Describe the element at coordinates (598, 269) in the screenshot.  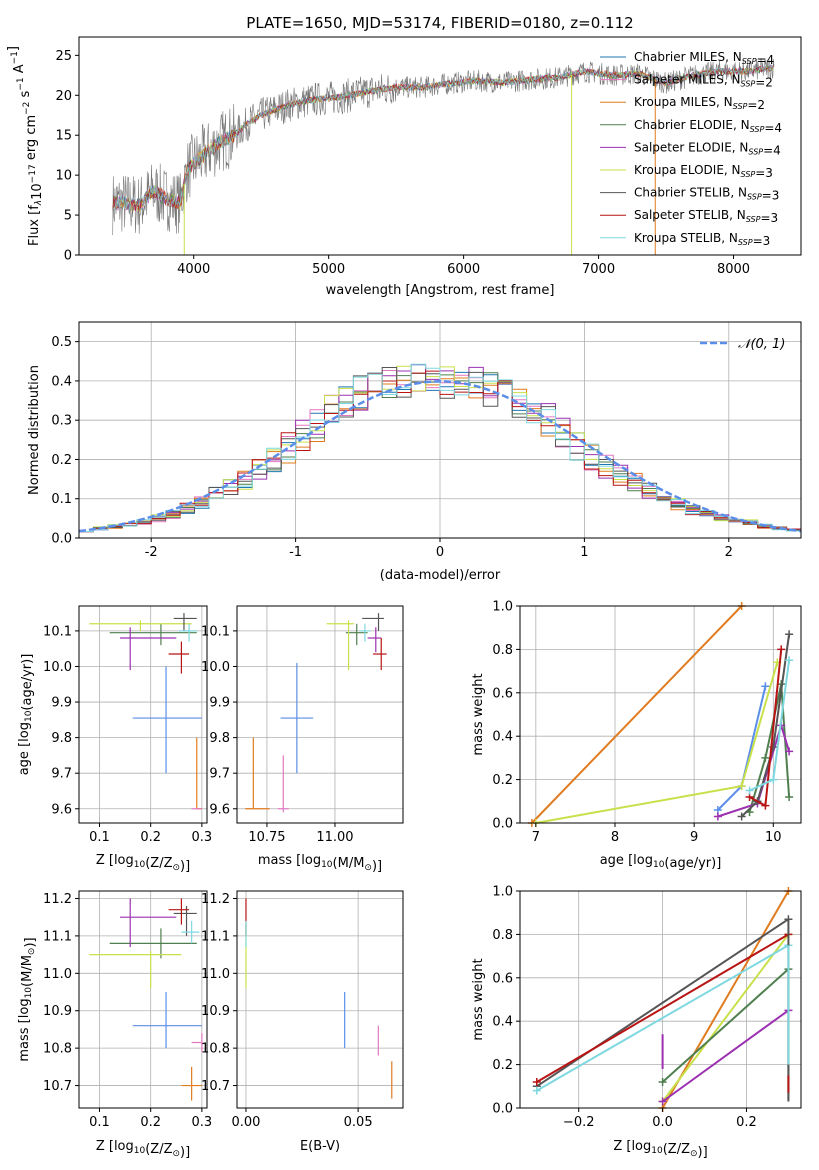
I see `x-tick-label: 7000` at that location.